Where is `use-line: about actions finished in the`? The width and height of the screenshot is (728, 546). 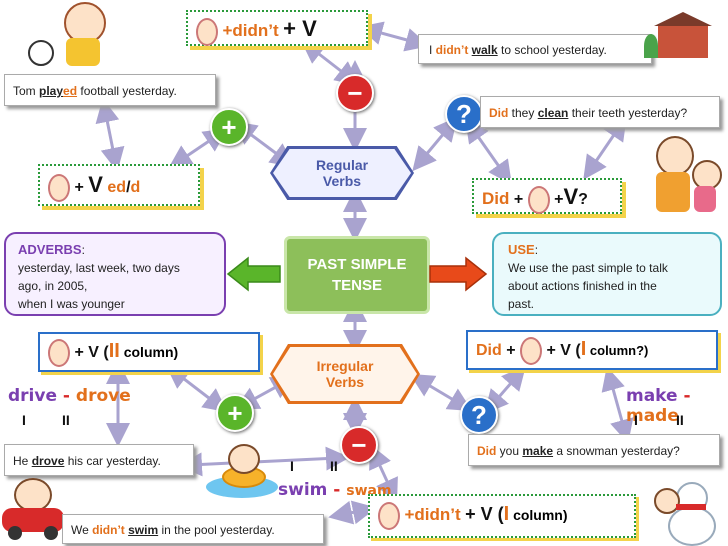 use-line: about actions finished in the is located at coordinates (582, 286).